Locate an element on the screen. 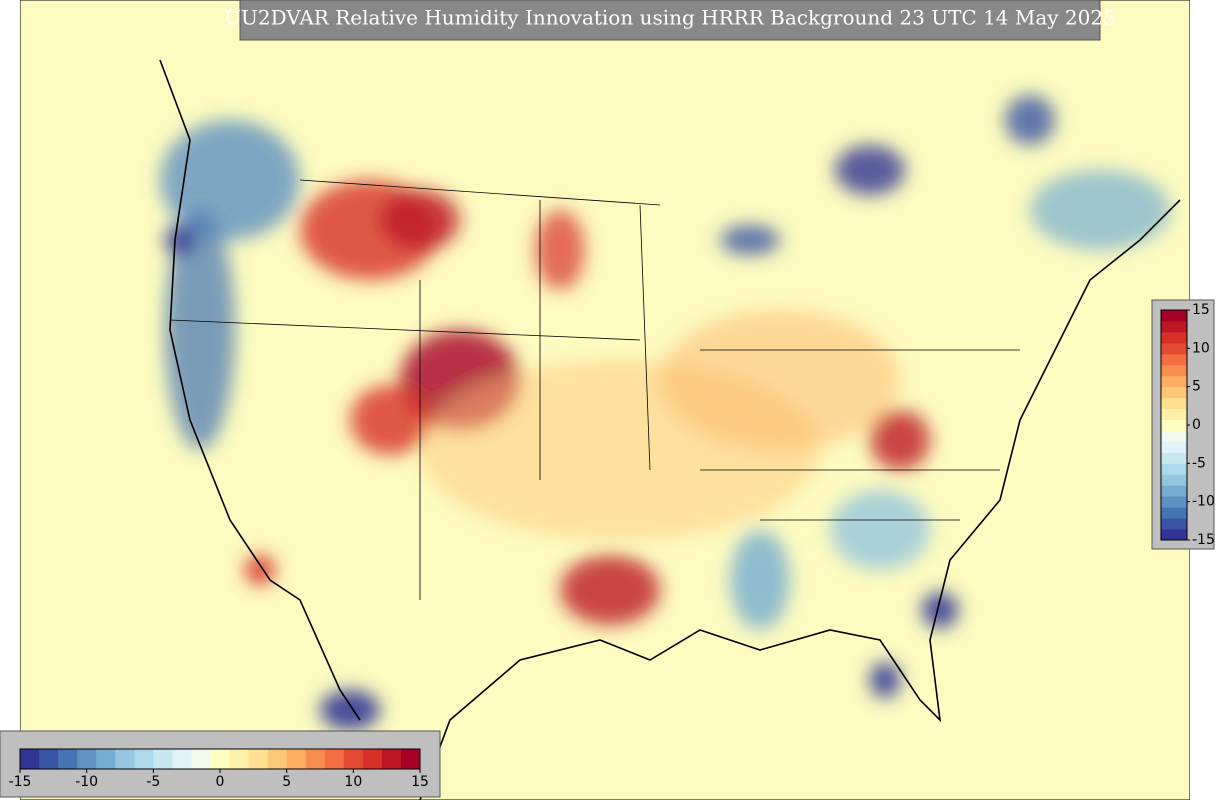 The width and height of the screenshot is (1216, 800). title-box is located at coordinates (670, 20).